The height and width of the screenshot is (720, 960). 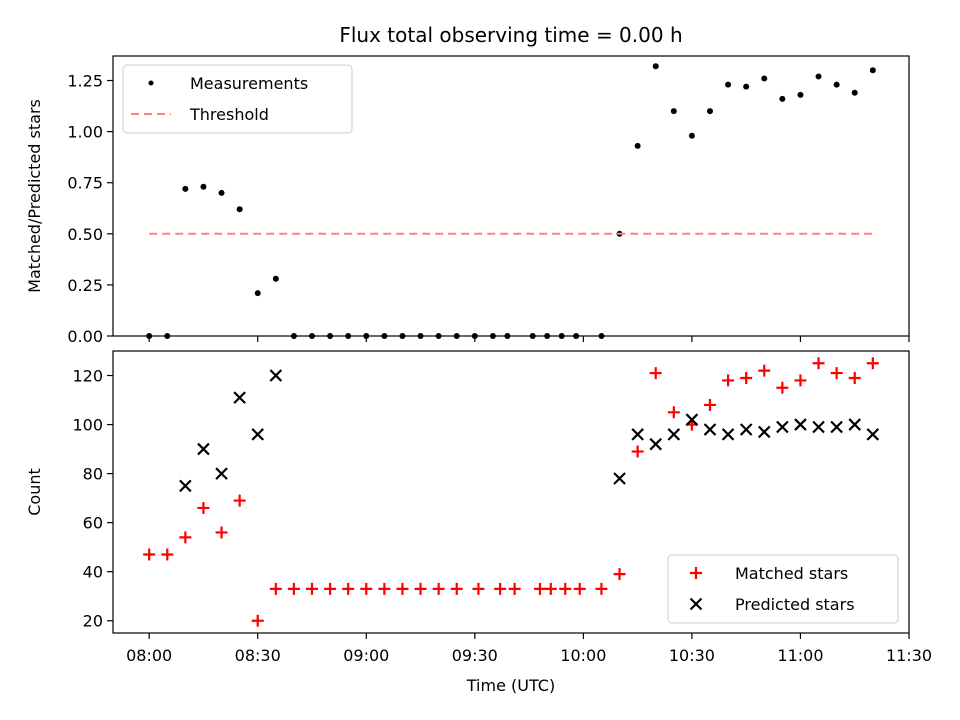 I want to click on x-axis-label: Time (UTC), so click(x=510, y=685).